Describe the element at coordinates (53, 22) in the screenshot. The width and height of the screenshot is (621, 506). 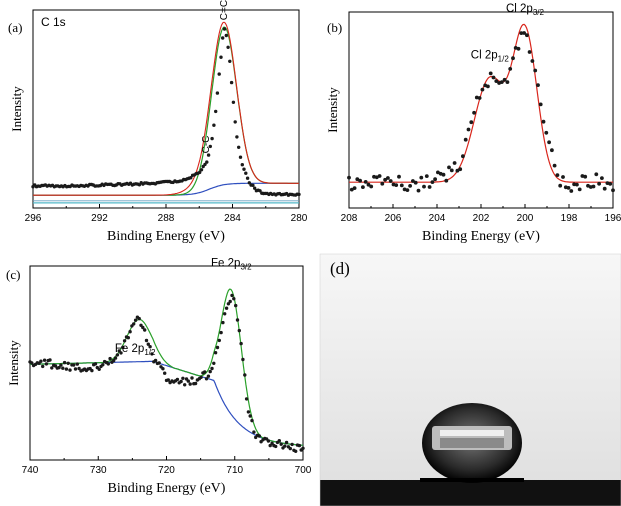
I see `chart-title: C 1s` at that location.